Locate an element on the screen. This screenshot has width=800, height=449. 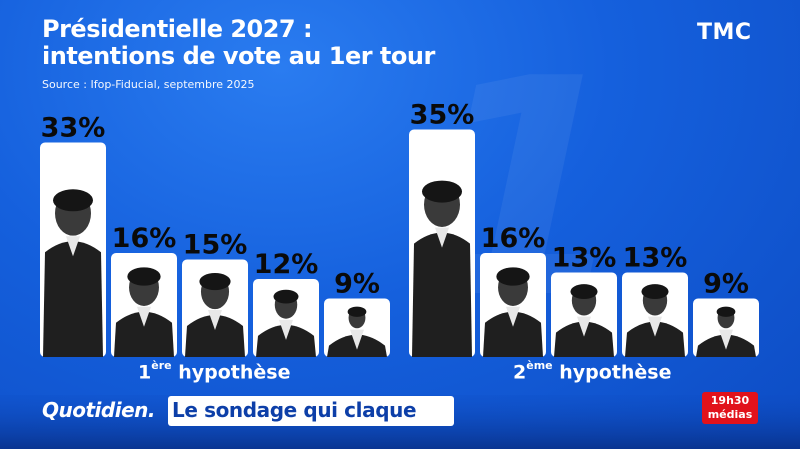
channel-logo: TMC is located at coordinates (724, 32).